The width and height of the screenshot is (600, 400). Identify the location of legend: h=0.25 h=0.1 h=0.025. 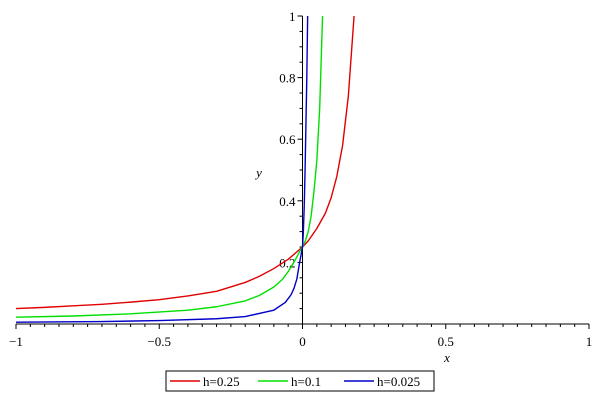
(300, 381).